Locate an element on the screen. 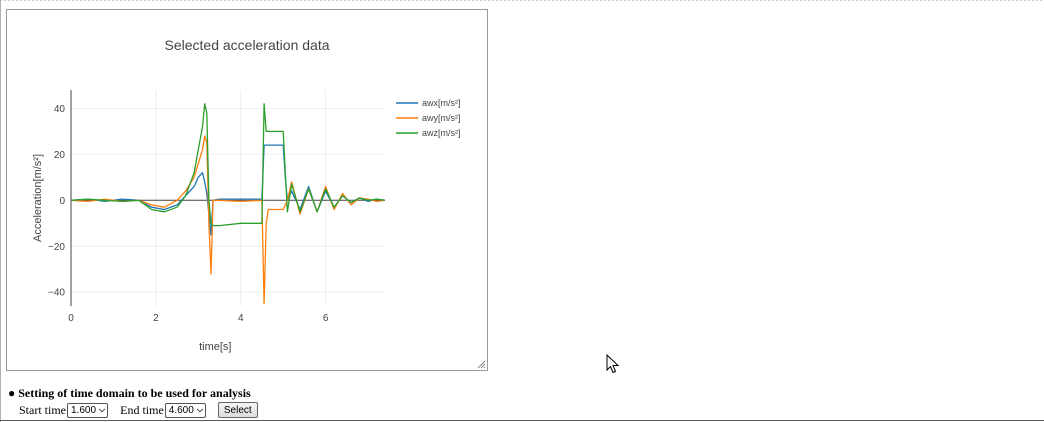  x-tick-label: 4 is located at coordinates (241, 318).